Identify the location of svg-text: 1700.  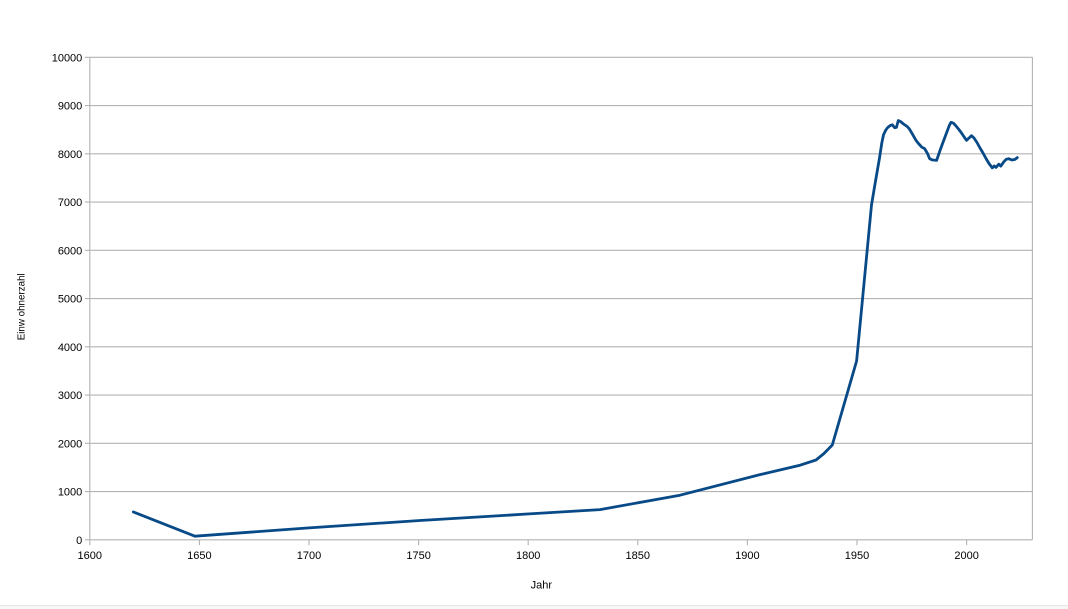
(309, 556).